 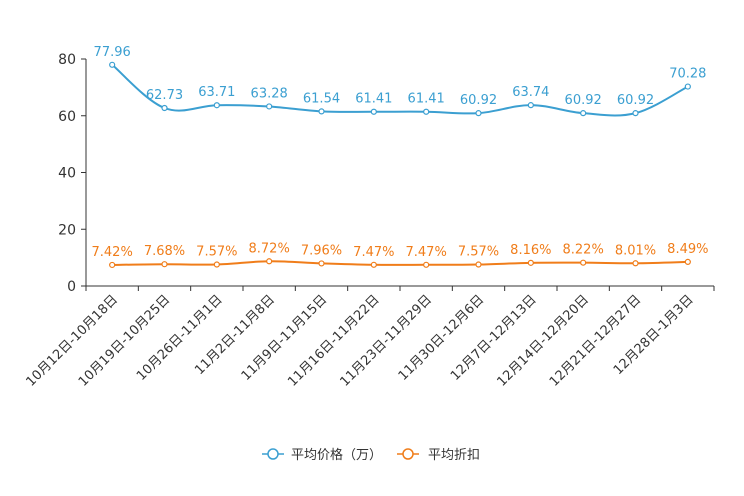 I want to click on data-label: 62.73, so click(x=164, y=95).